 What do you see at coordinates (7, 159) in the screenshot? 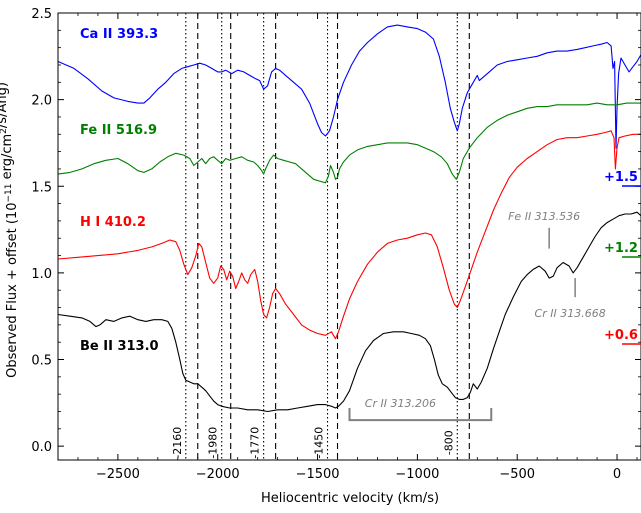
I see `y-axis-title-part: erg/cm` at bounding box center [7, 159].